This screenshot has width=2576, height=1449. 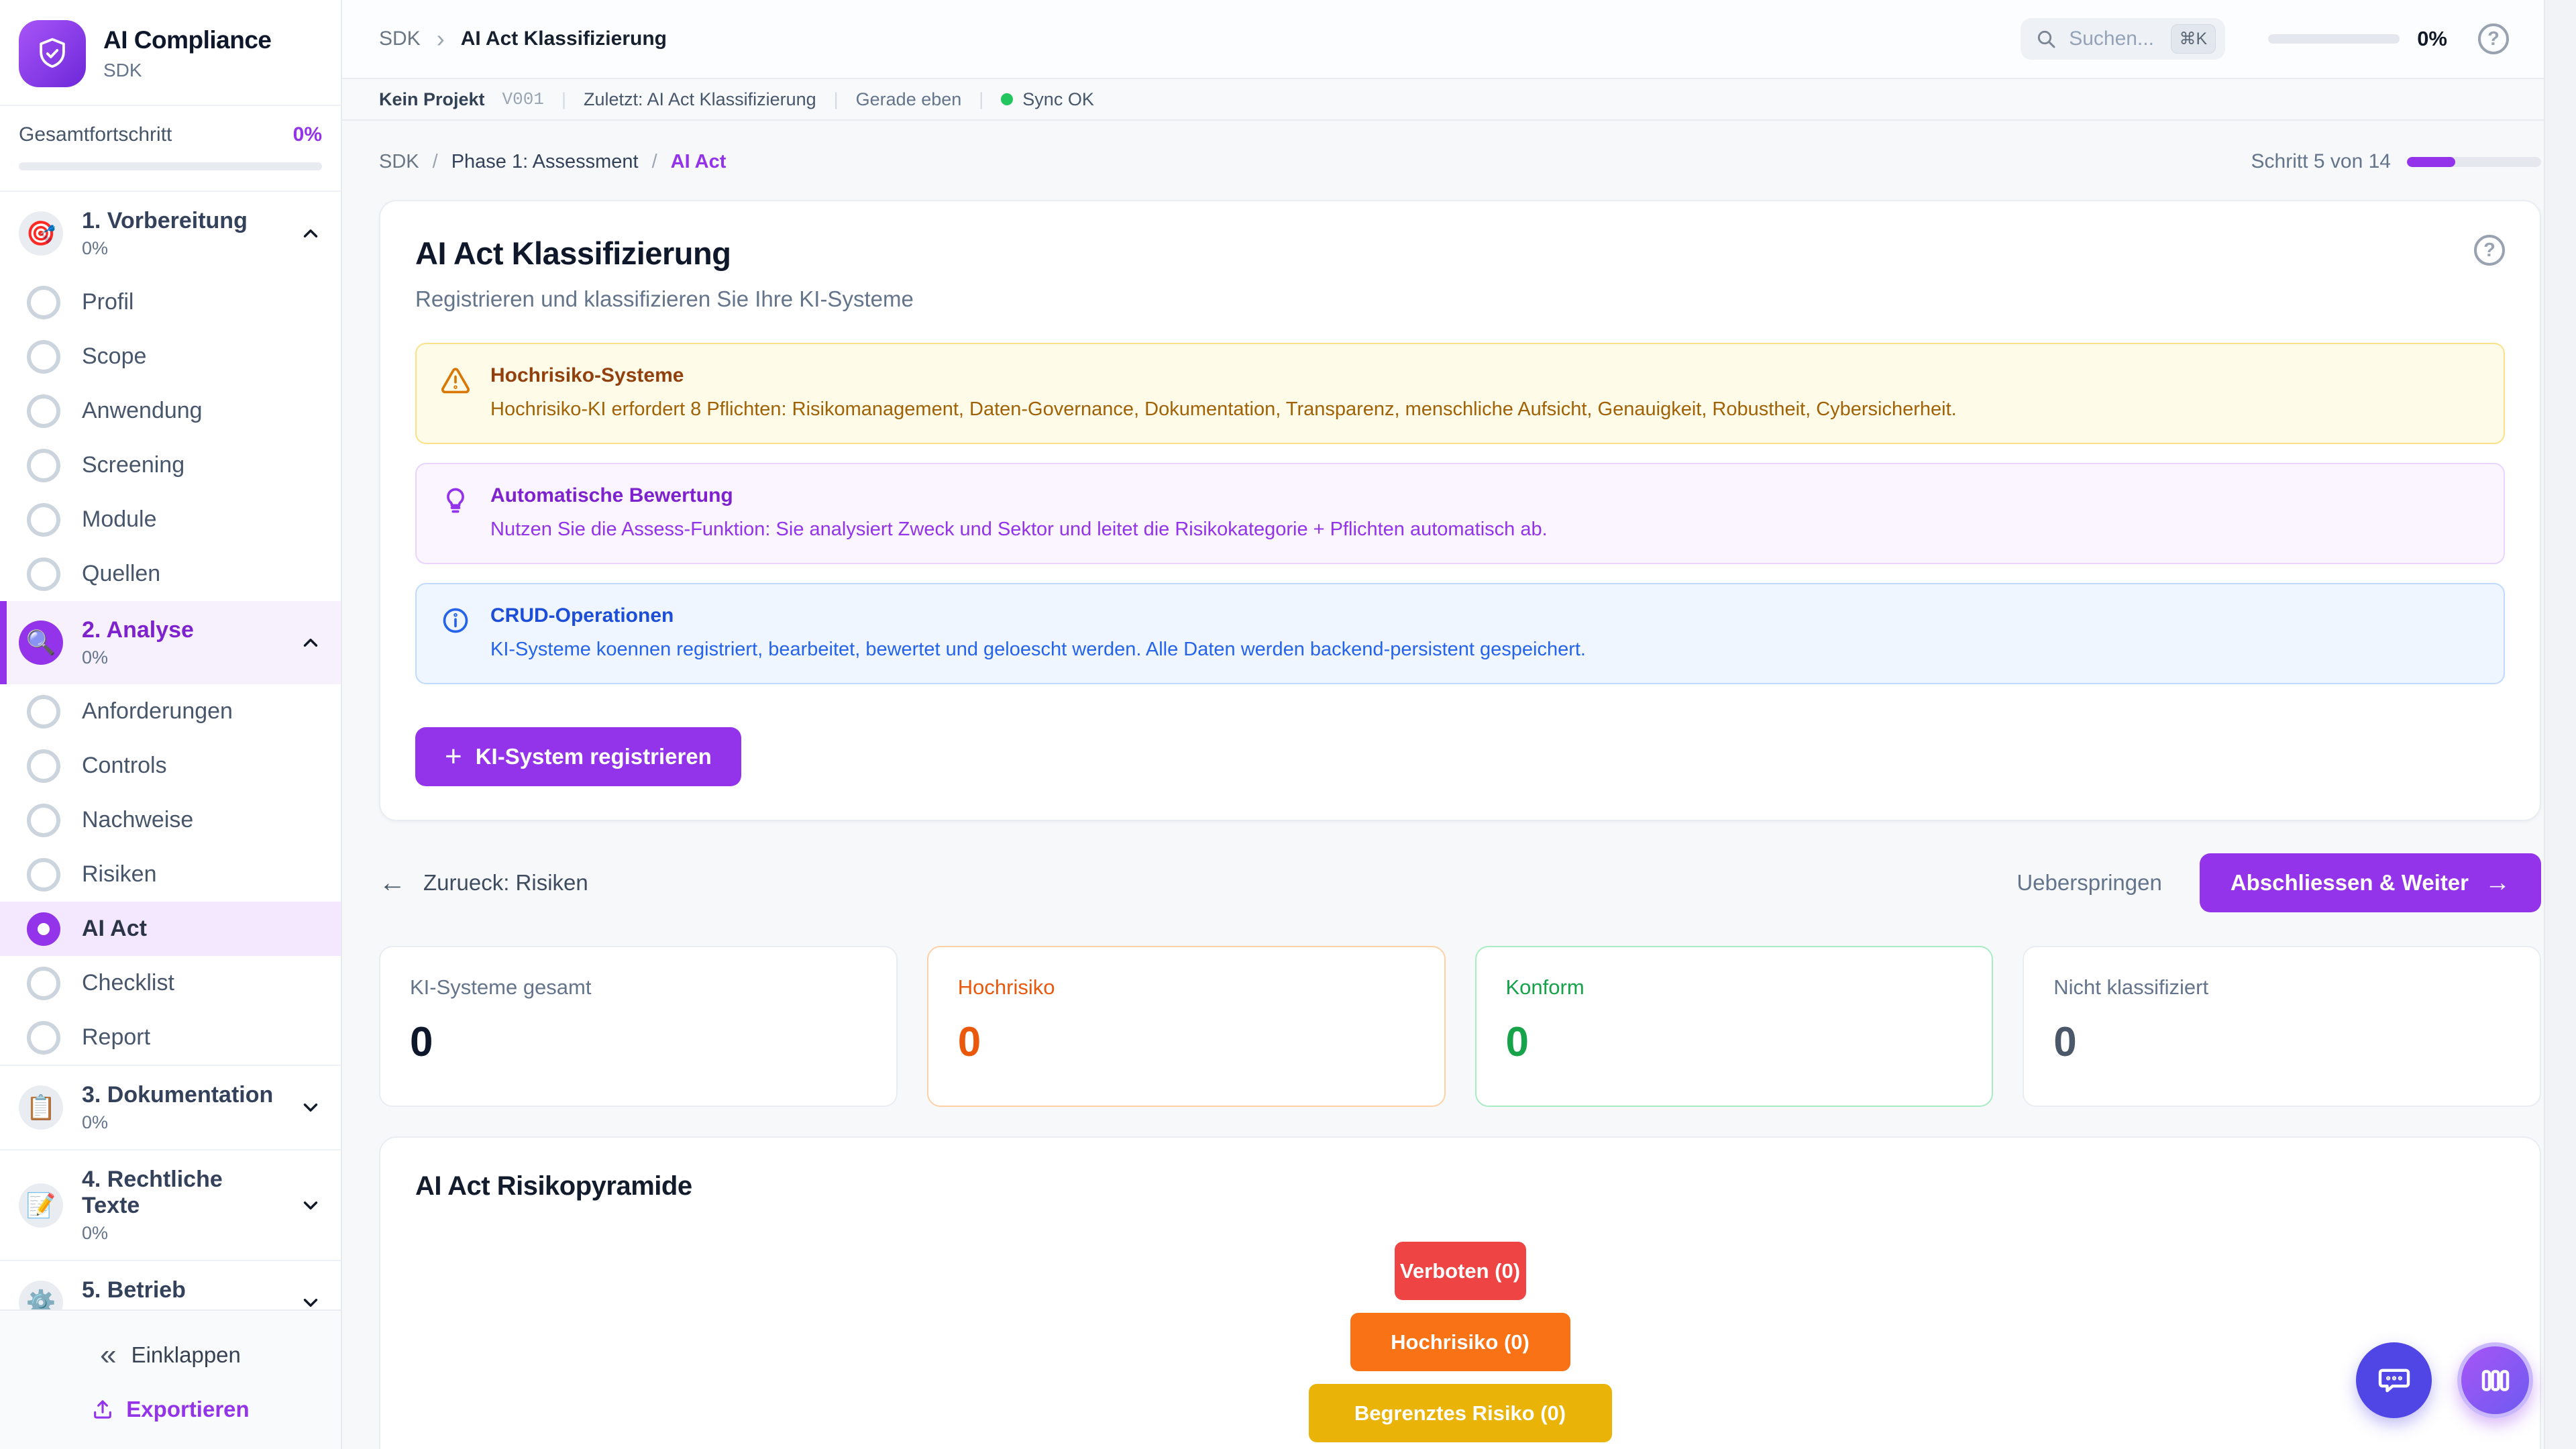 I want to click on sidebar-item-risiken: Risiken, so click(x=170, y=874).